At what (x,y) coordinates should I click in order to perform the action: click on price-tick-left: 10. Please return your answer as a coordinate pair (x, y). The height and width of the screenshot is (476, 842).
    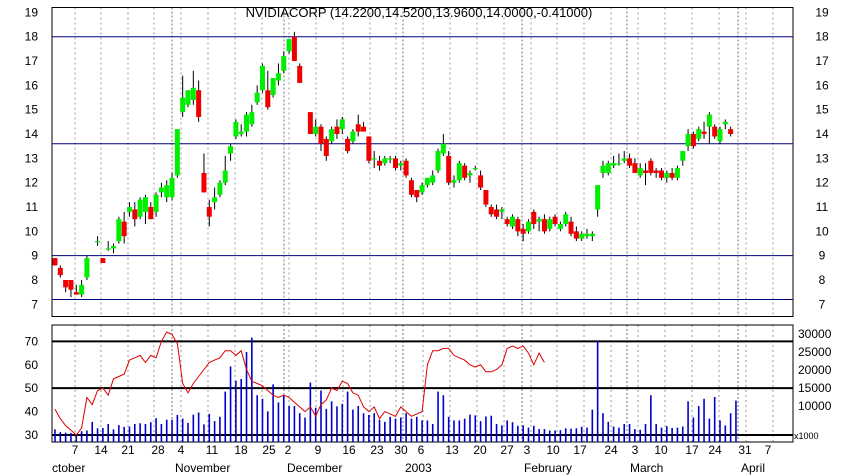
    Looking at the image, I should click on (32, 231).